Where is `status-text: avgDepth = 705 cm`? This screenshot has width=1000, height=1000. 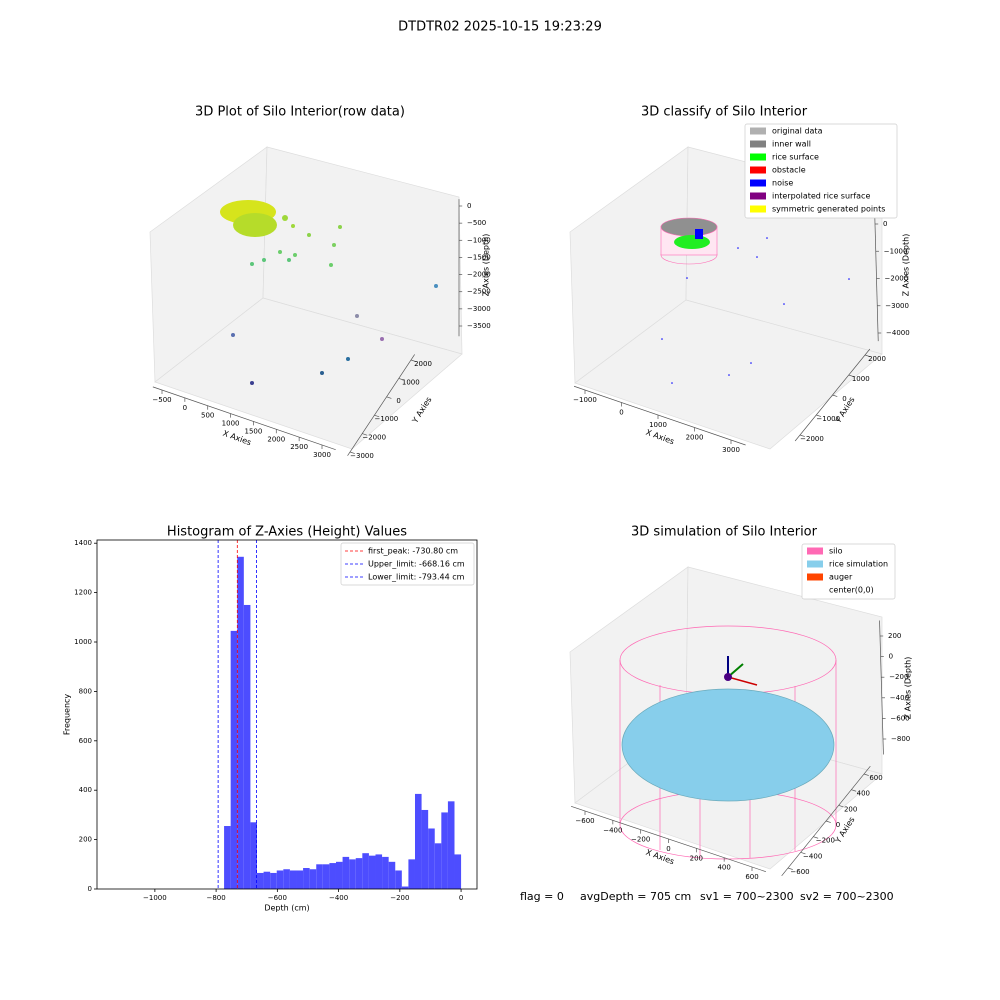 status-text: avgDepth = 705 cm is located at coordinates (635, 896).